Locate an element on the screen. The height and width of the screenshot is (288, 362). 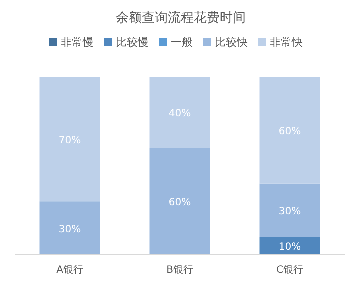
legend-label: 非常慢 is located at coordinates (77, 42).